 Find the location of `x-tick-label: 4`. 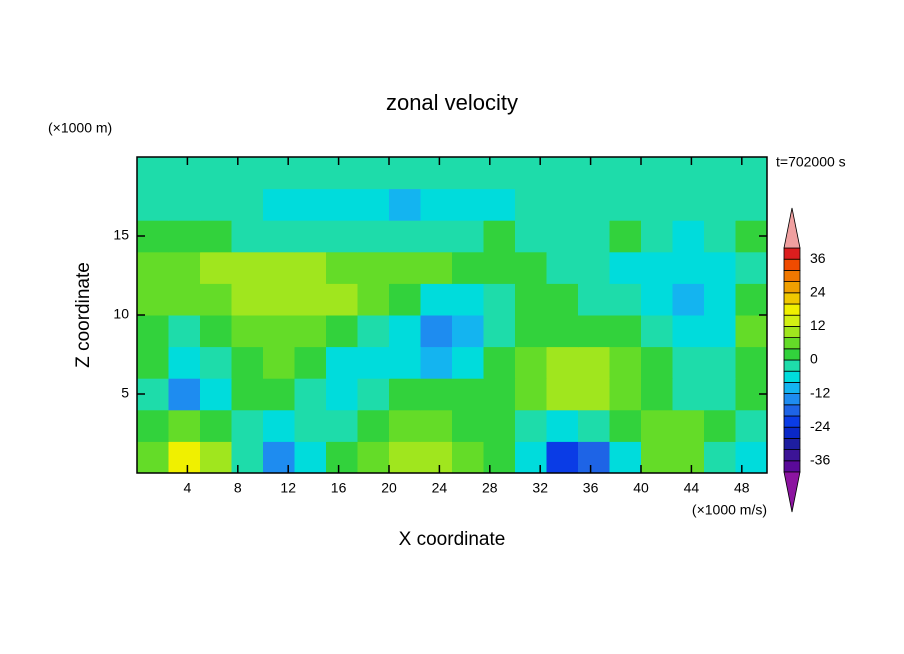

x-tick-label: 4 is located at coordinates (188, 488).